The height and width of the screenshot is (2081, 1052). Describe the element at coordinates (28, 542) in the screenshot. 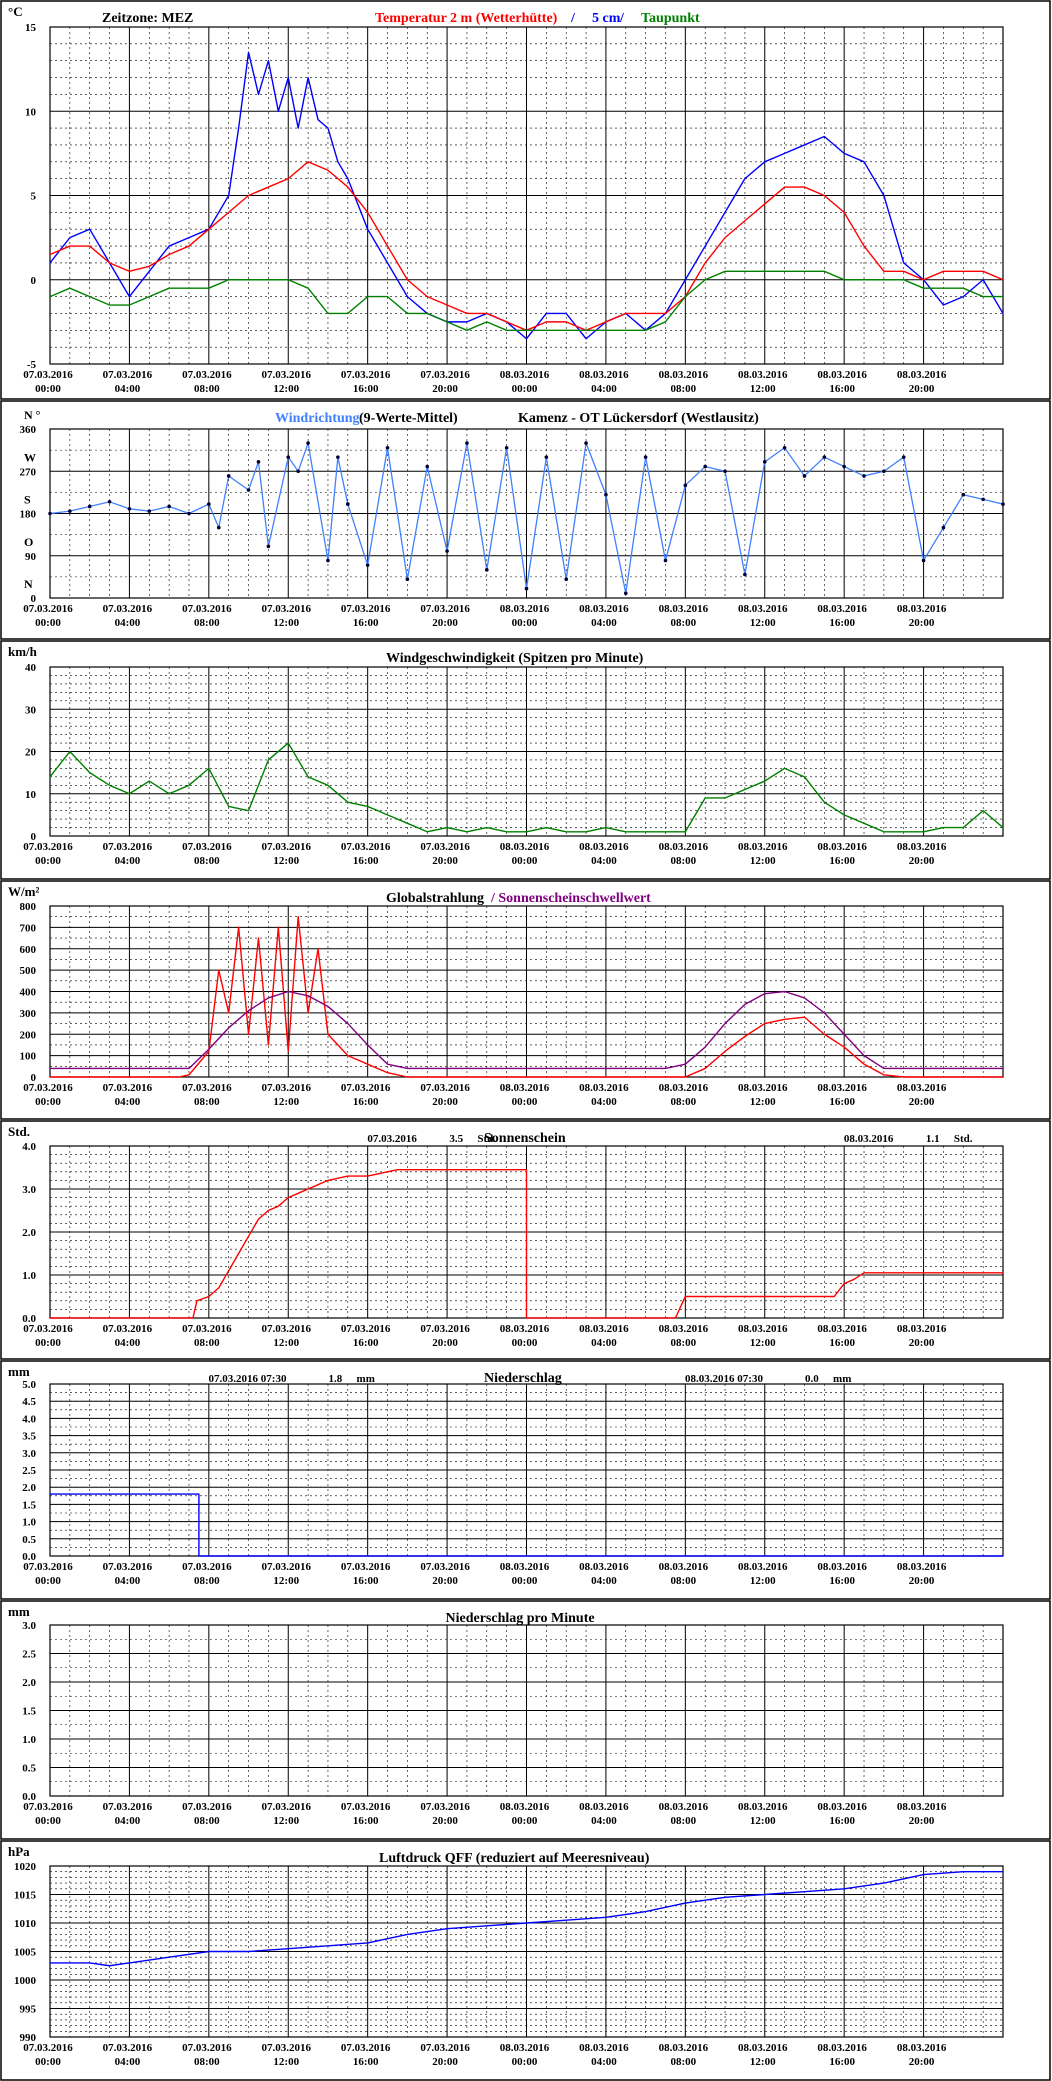

I see `compass-label: O` at that location.